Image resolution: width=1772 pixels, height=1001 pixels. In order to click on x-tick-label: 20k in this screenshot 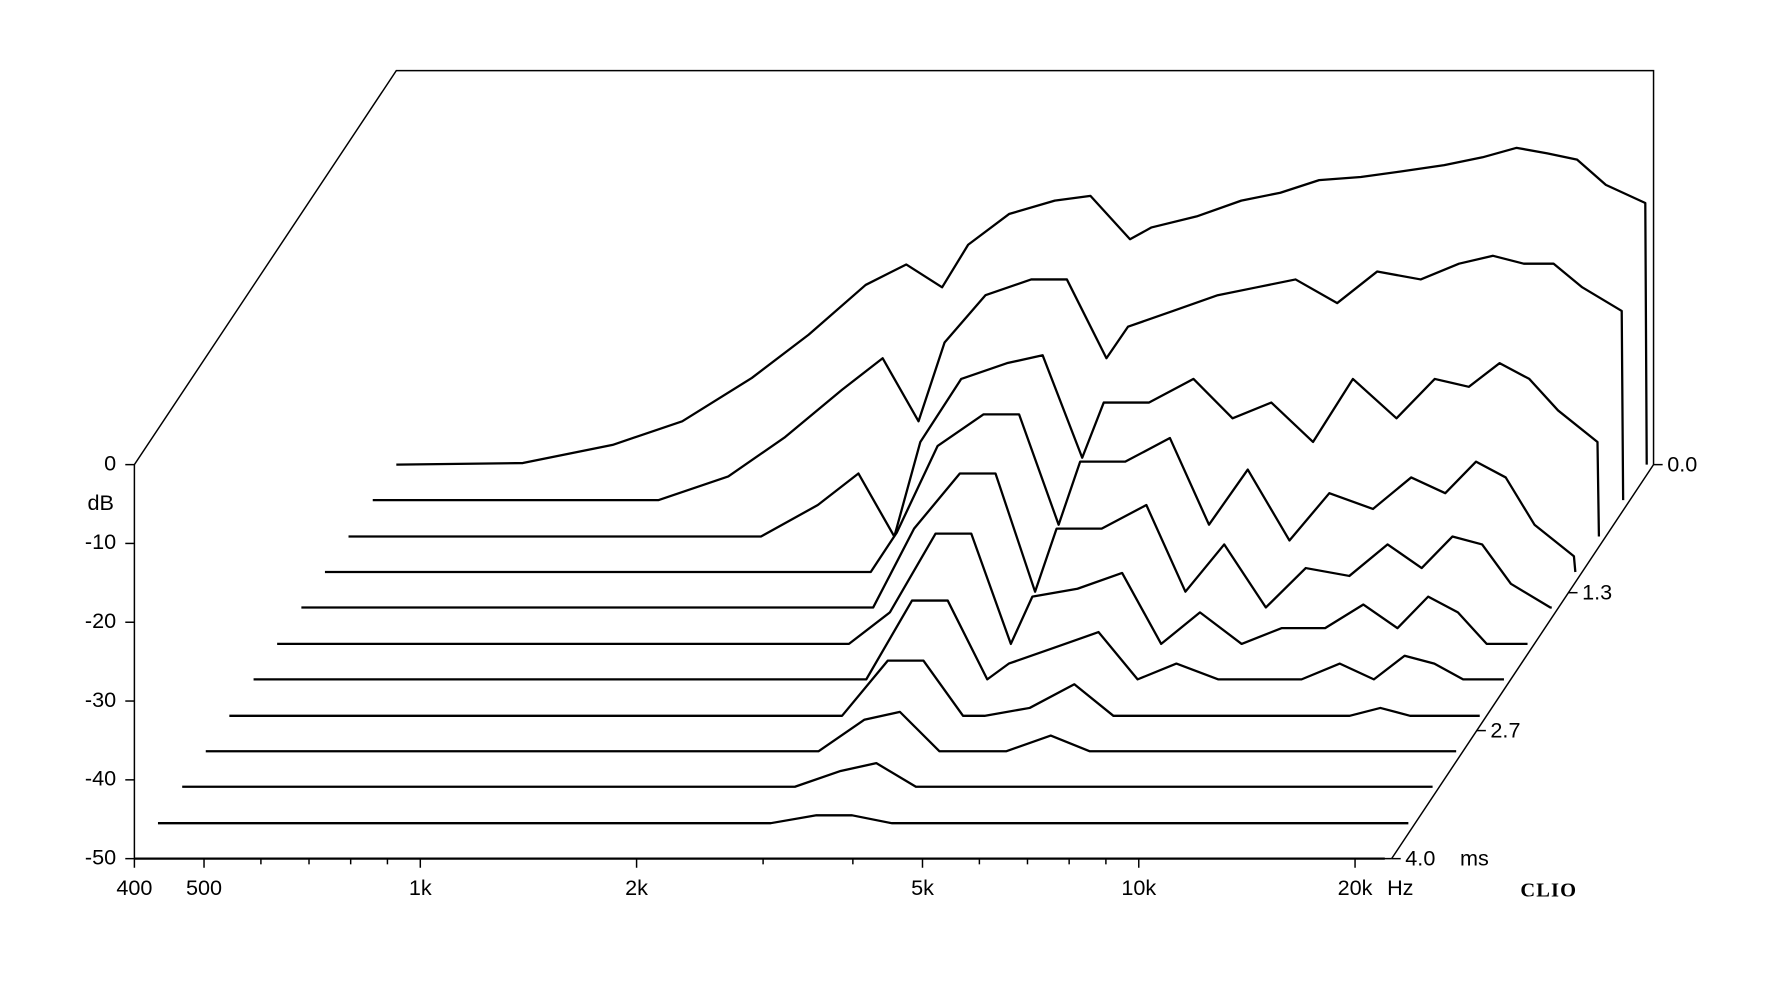, I will do `click(1355, 887)`.